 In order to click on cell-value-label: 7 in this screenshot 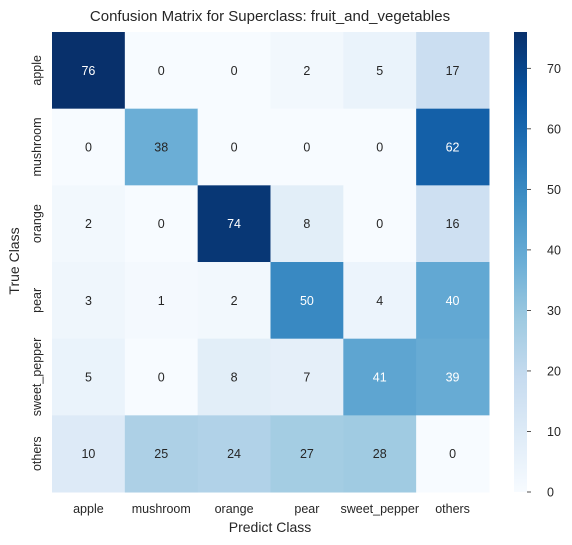, I will do `click(306, 378)`.